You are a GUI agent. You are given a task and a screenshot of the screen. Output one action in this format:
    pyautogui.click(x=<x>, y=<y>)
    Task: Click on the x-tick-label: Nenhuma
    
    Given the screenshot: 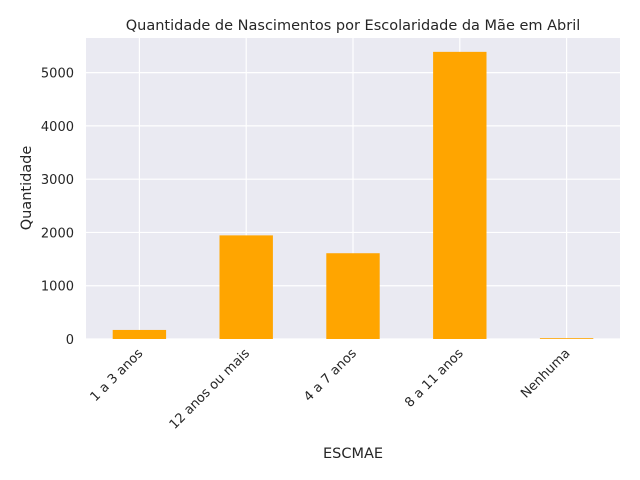 What is the action you would take?
    pyautogui.click(x=545, y=373)
    